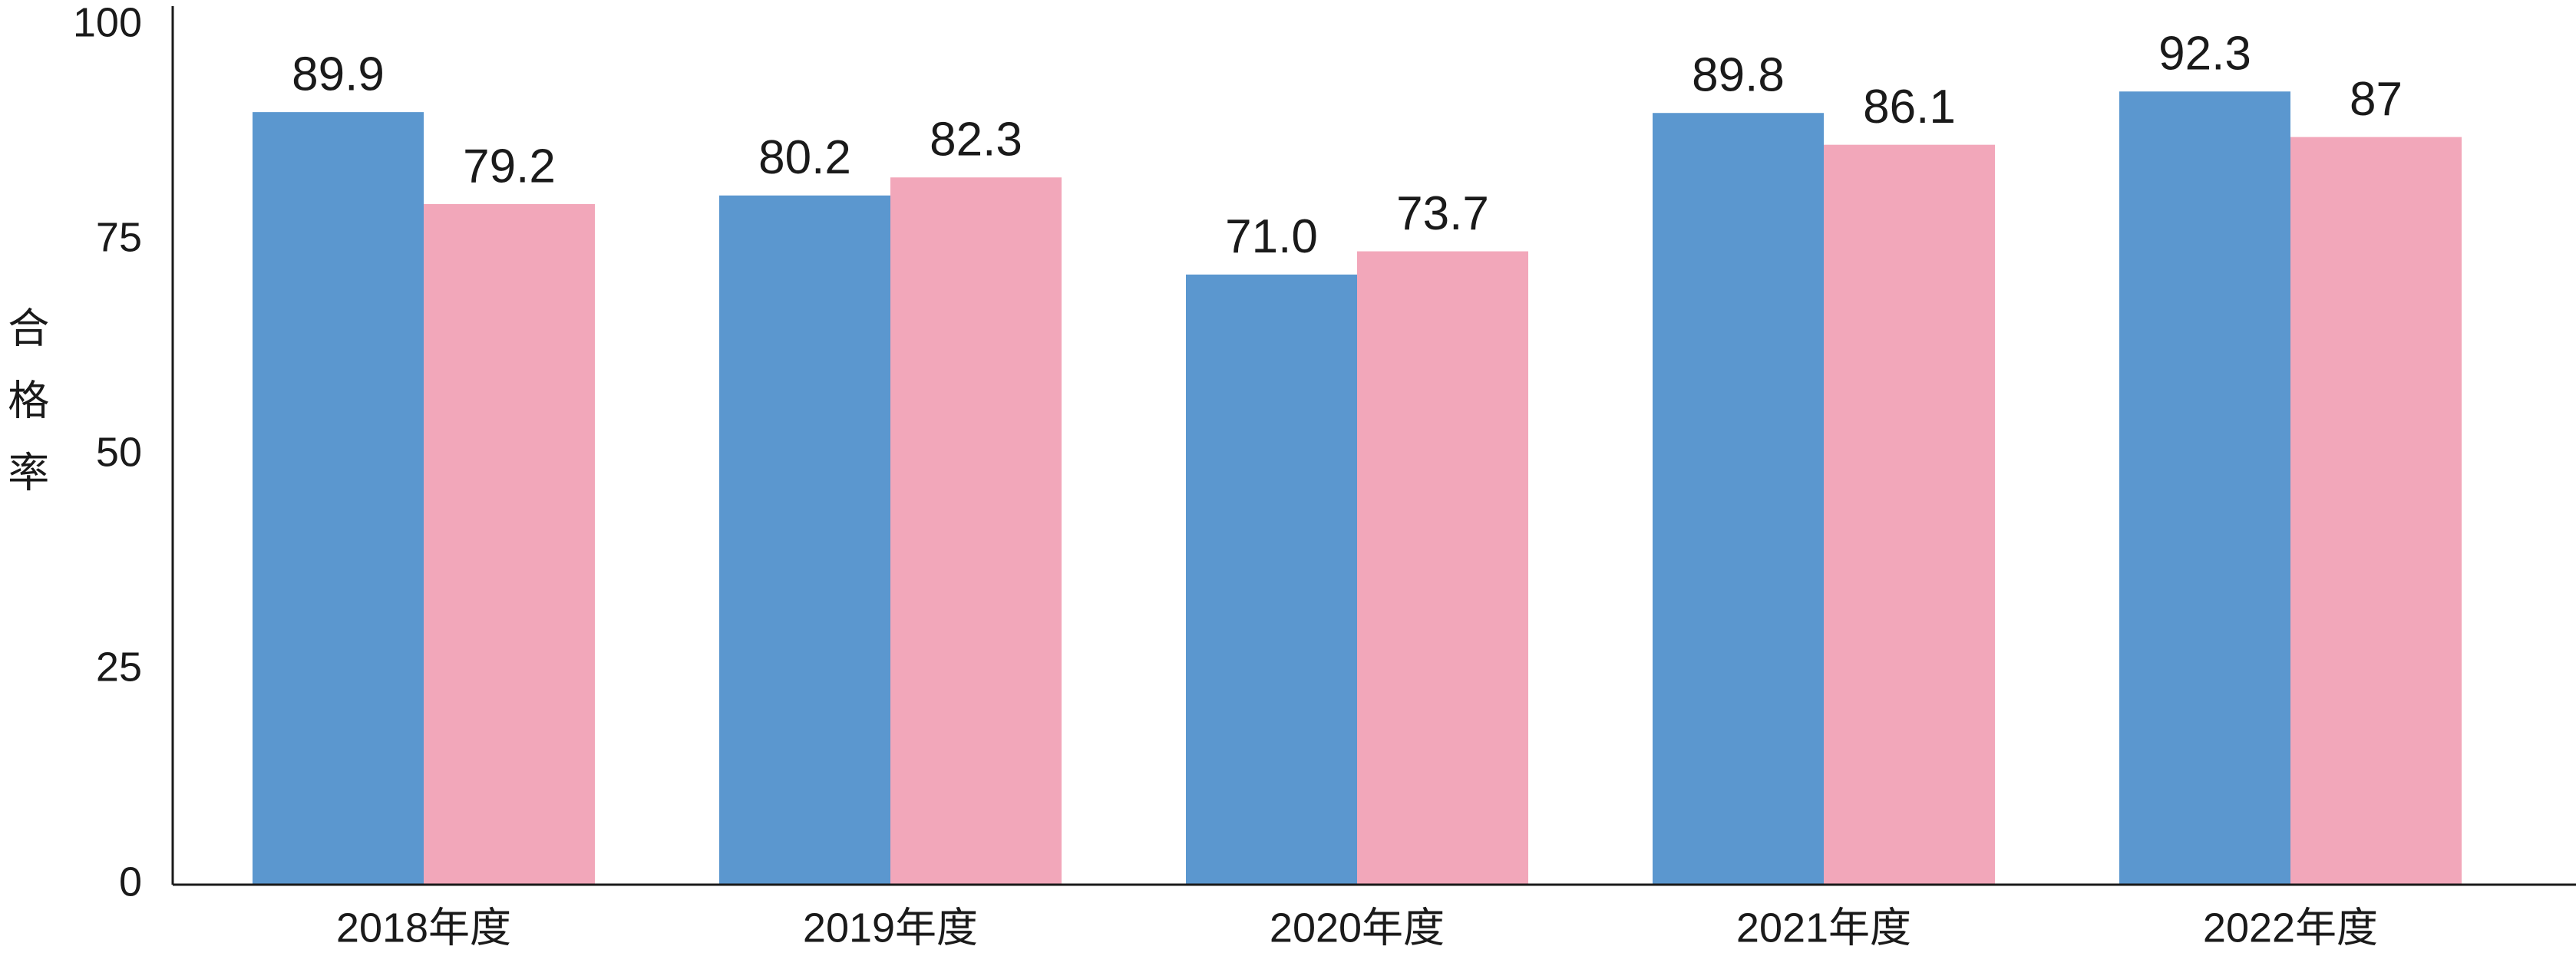  I want to click on value-label: 79.2, so click(509, 166).